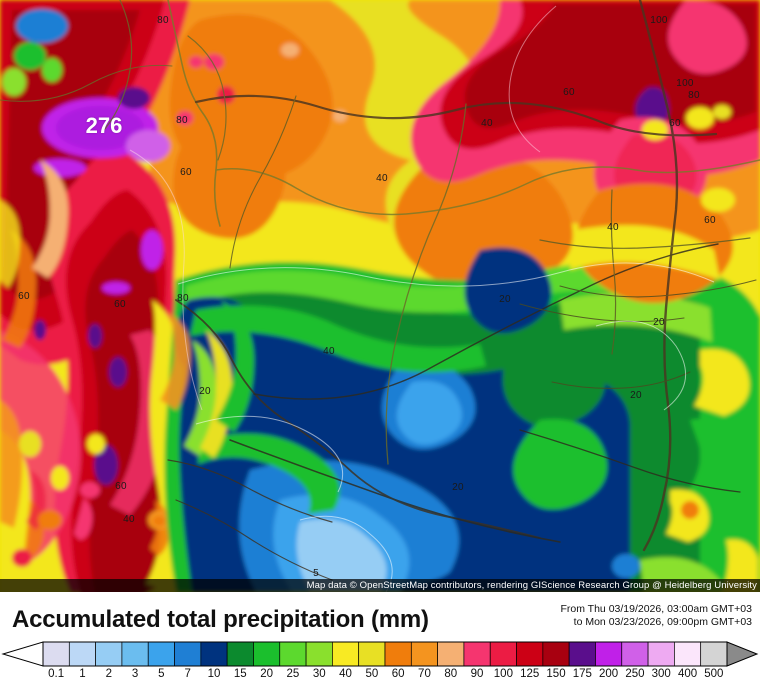 This screenshot has height=690, width=760. What do you see at coordinates (267, 674) in the screenshot?
I see `colorbar-tick: 20` at bounding box center [267, 674].